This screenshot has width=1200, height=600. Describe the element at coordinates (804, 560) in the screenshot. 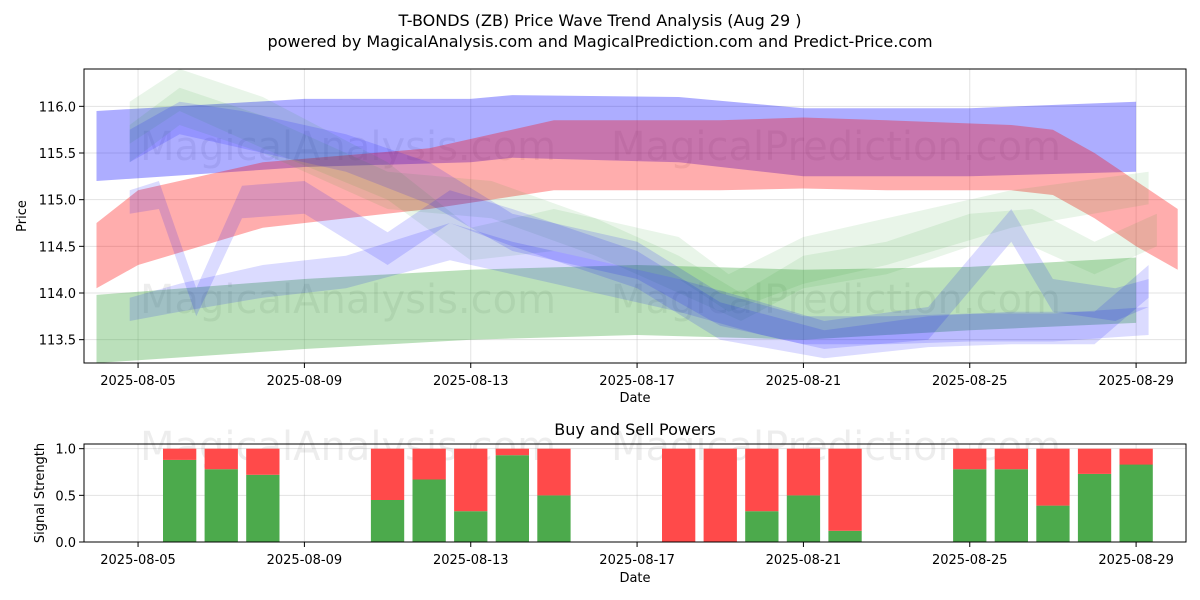

I see `signal-x-tick-label: 2025-08-21` at that location.